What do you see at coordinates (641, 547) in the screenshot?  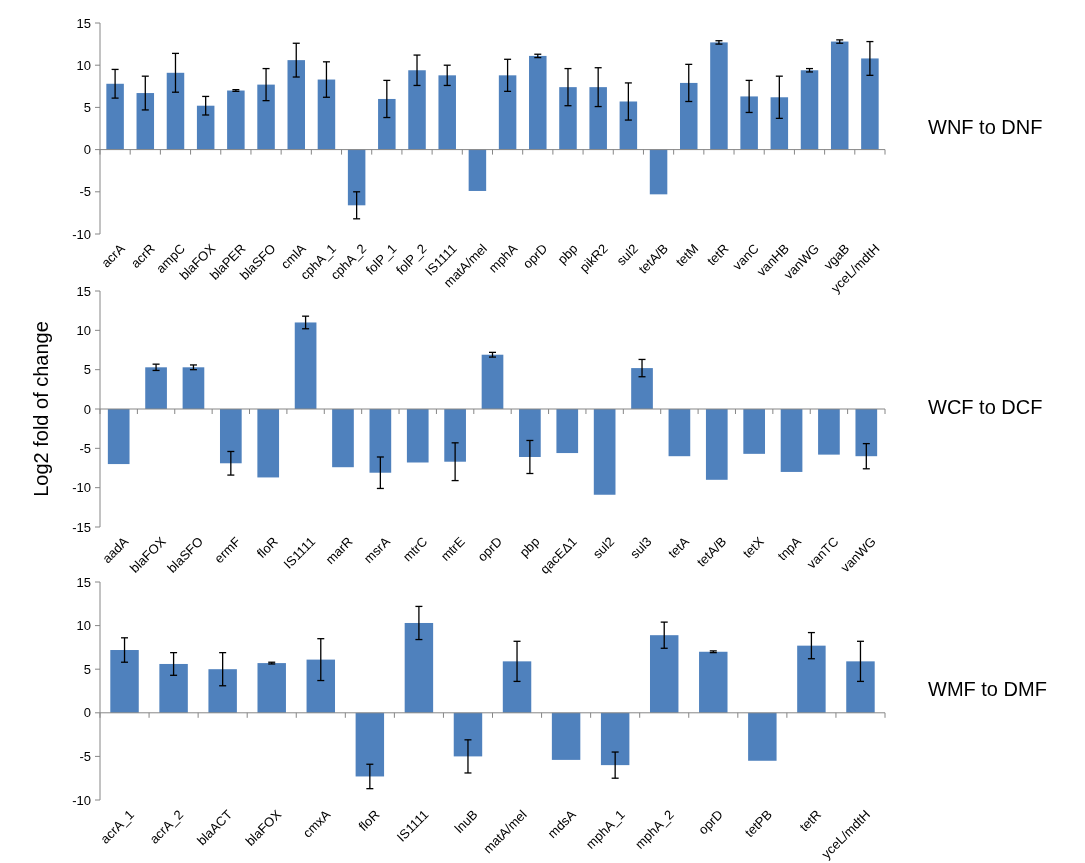 I see `x-tick-label: sul3` at bounding box center [641, 547].